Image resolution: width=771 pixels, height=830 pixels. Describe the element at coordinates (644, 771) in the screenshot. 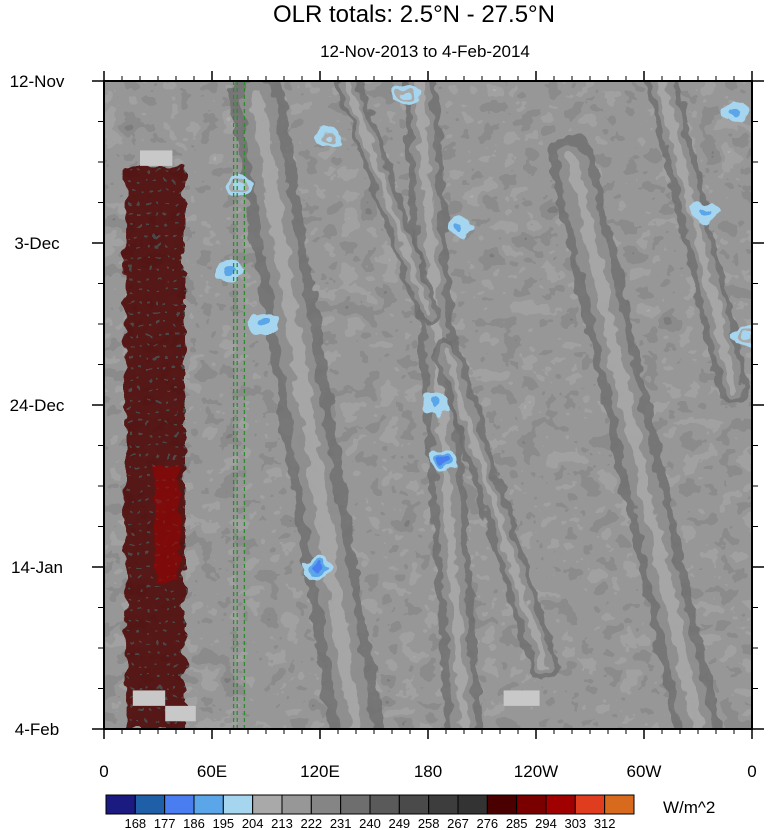

I see `x-tick-label: 60W` at that location.